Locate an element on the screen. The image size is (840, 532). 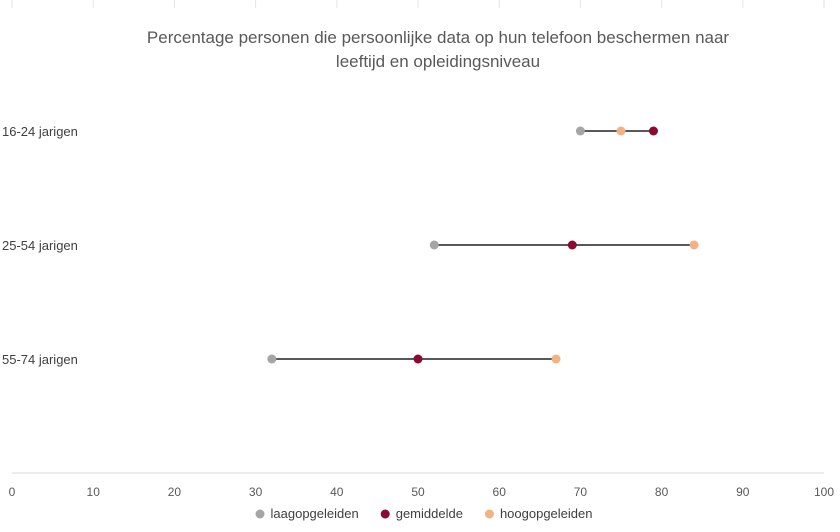
category-labels: 16-24 jarigen 25-54 jarigen 55-74 jarigen is located at coordinates (40, 245).